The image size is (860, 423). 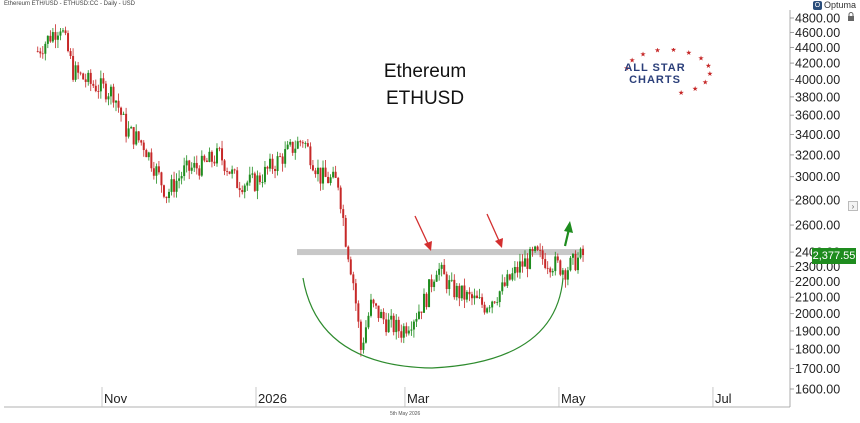 I want to click on footer-date: 5th May 2026, so click(x=405, y=414).